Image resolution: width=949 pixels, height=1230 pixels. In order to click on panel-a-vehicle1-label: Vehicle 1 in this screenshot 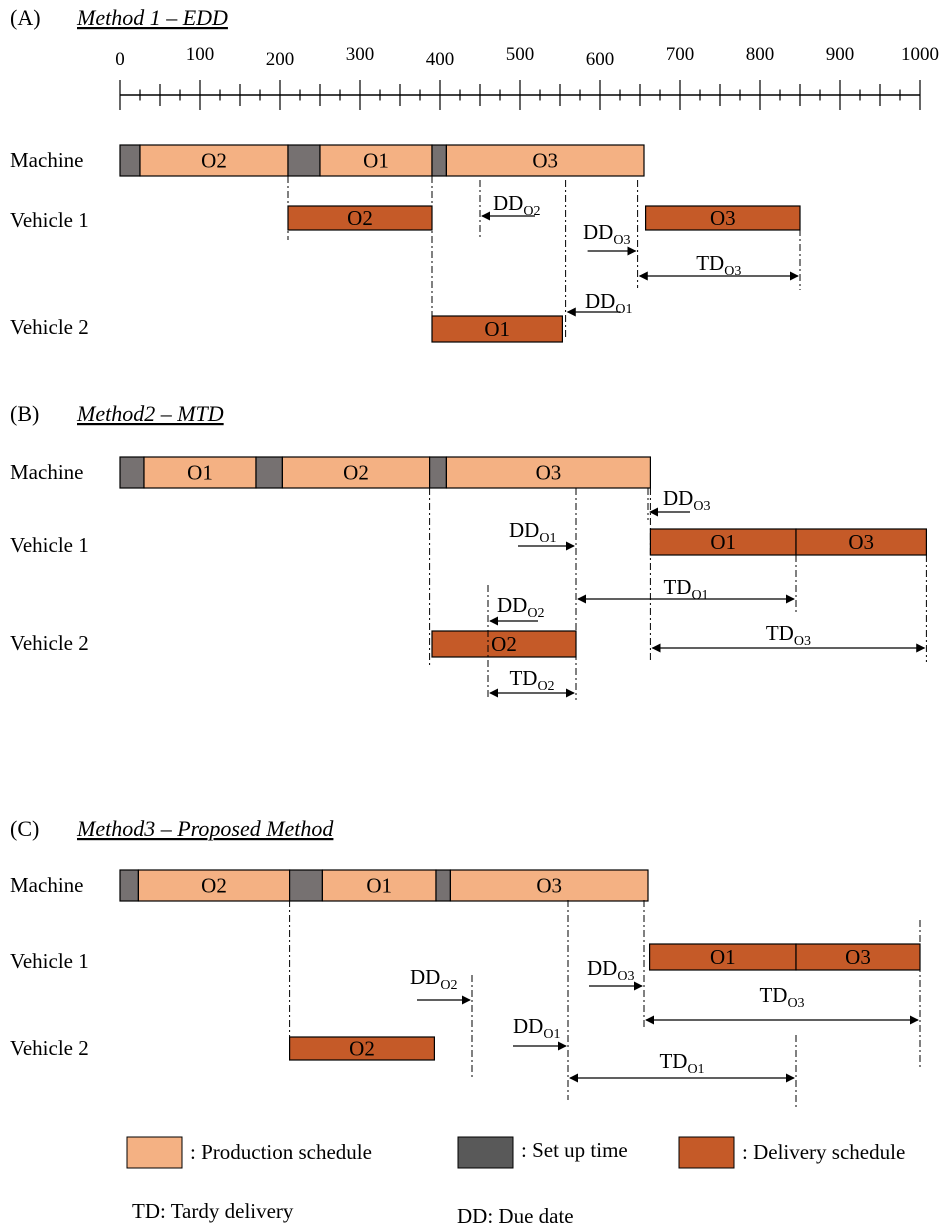, I will do `click(49, 220)`.